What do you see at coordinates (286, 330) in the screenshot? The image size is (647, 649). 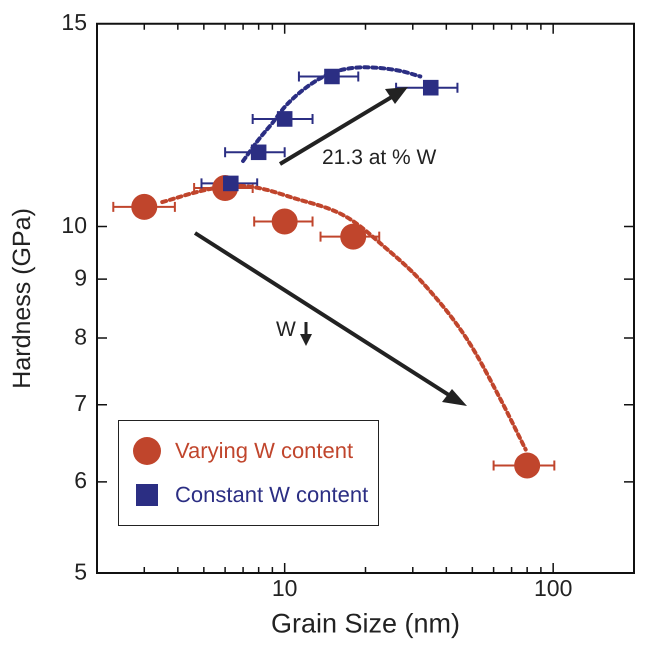 I see `annotation: W` at bounding box center [286, 330].